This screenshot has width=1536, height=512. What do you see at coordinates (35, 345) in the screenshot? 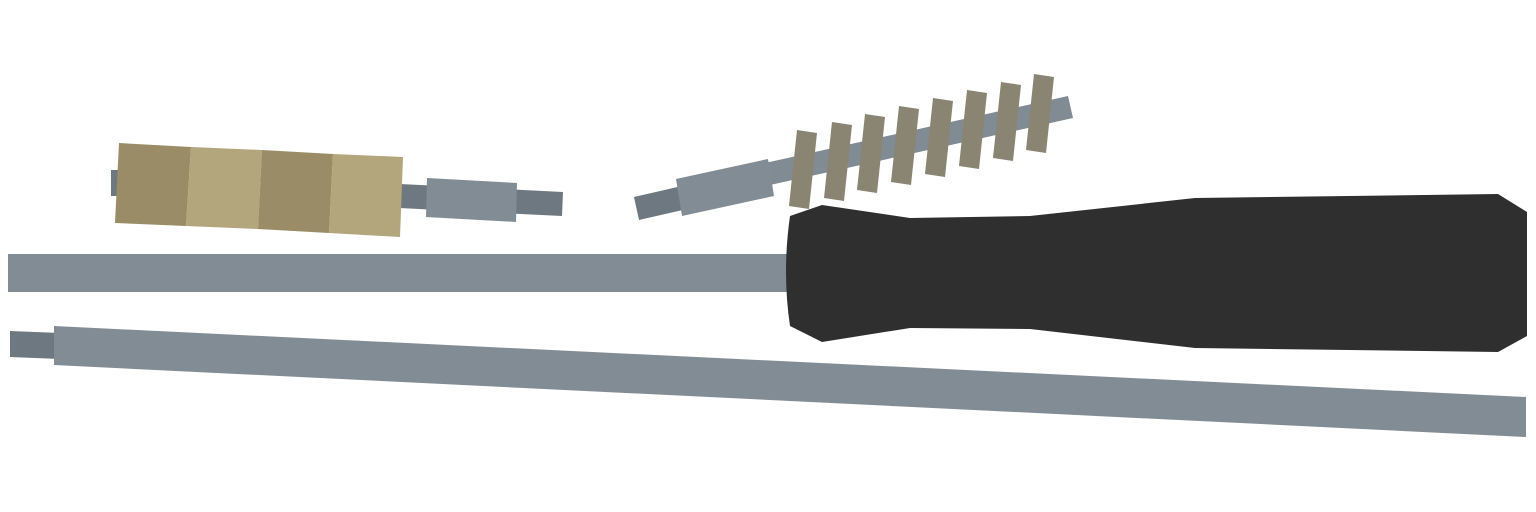
I see `extension-tip` at bounding box center [35, 345].